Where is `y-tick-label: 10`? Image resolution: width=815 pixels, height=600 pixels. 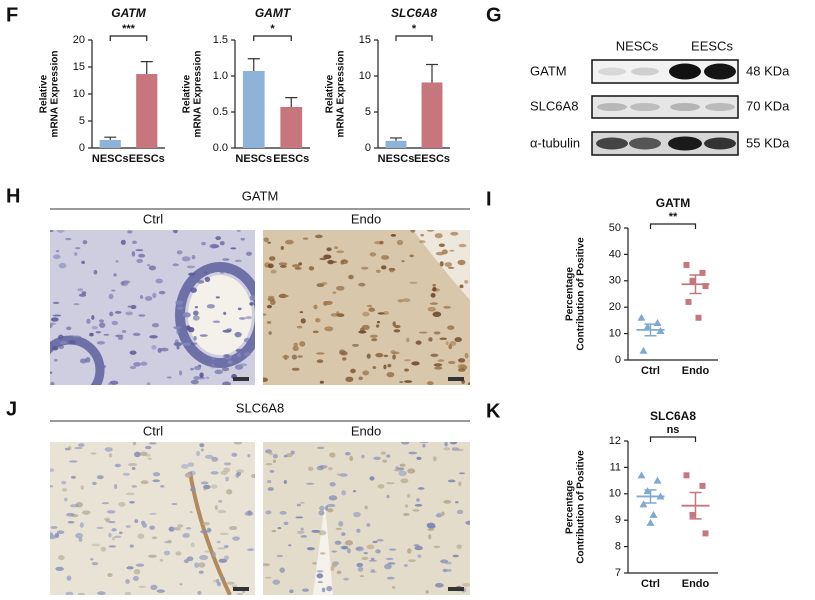 y-tick-label: 10 is located at coordinates (365, 76).